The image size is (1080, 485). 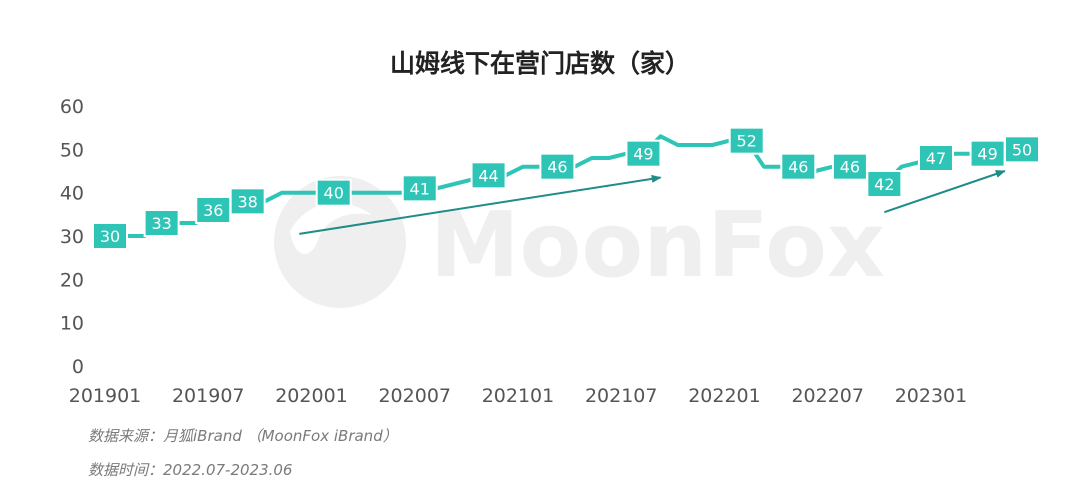 I want to click on data-label: 52, so click(x=746, y=140).